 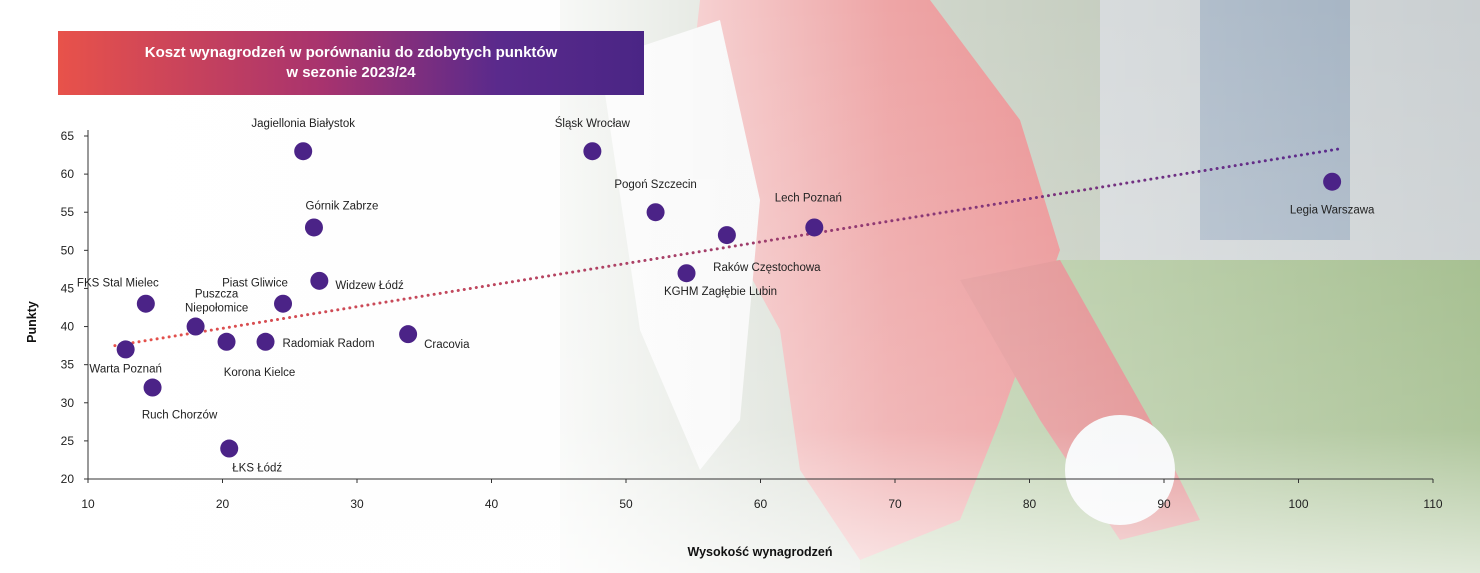 I want to click on data-point-label: Cracovia, so click(x=447, y=345).